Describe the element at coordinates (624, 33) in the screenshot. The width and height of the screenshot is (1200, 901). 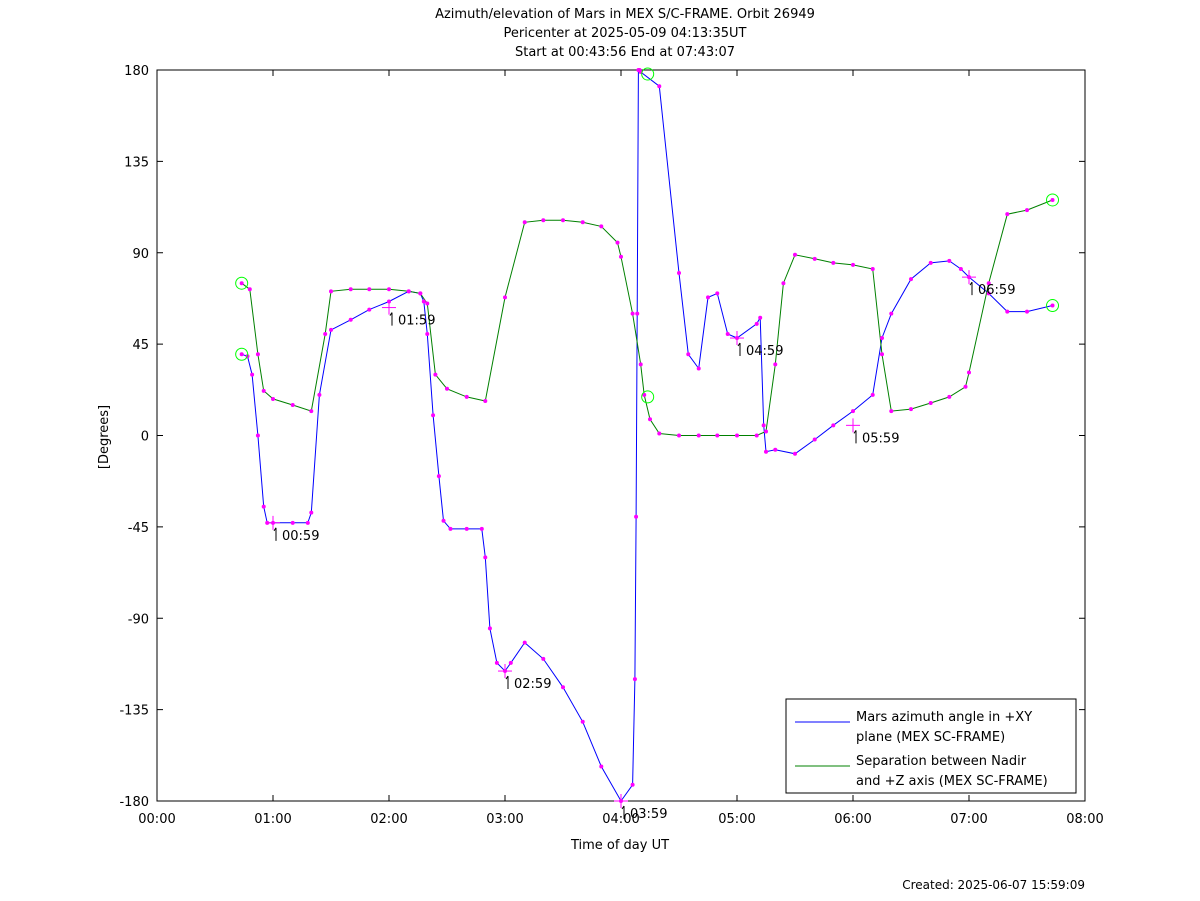
I see `title-line-2: Pericenter at 2025-05-09 04:13:35UT` at that location.